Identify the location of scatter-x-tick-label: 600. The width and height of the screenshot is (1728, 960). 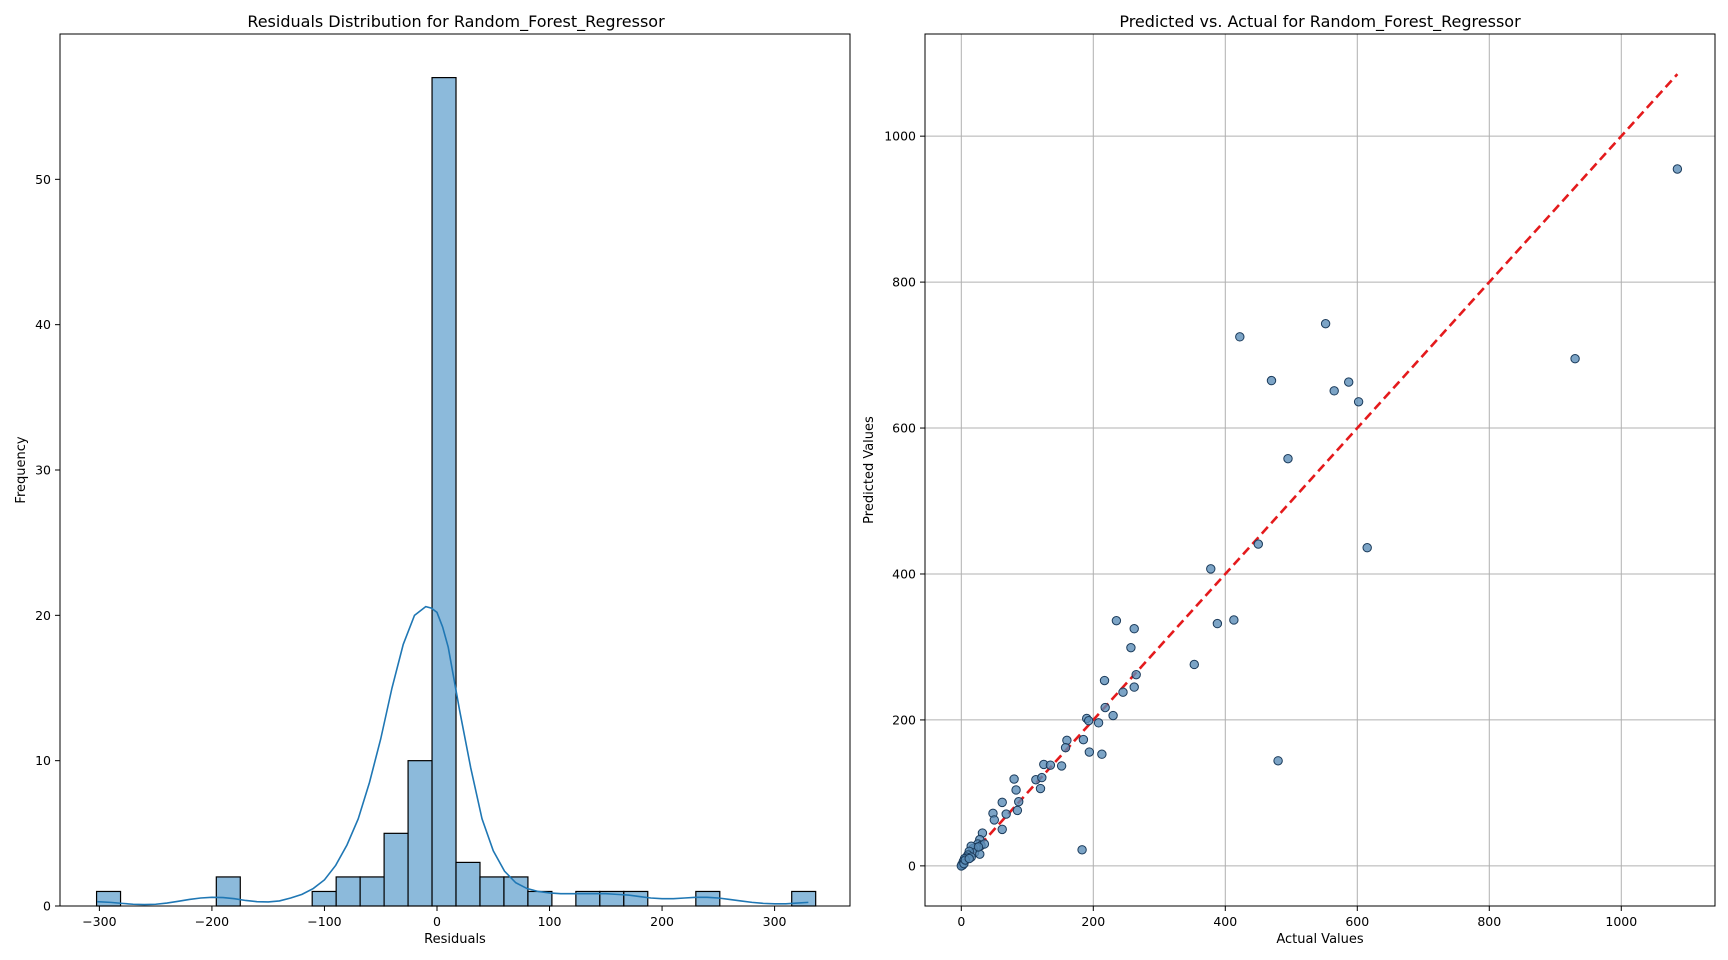
(1357, 921).